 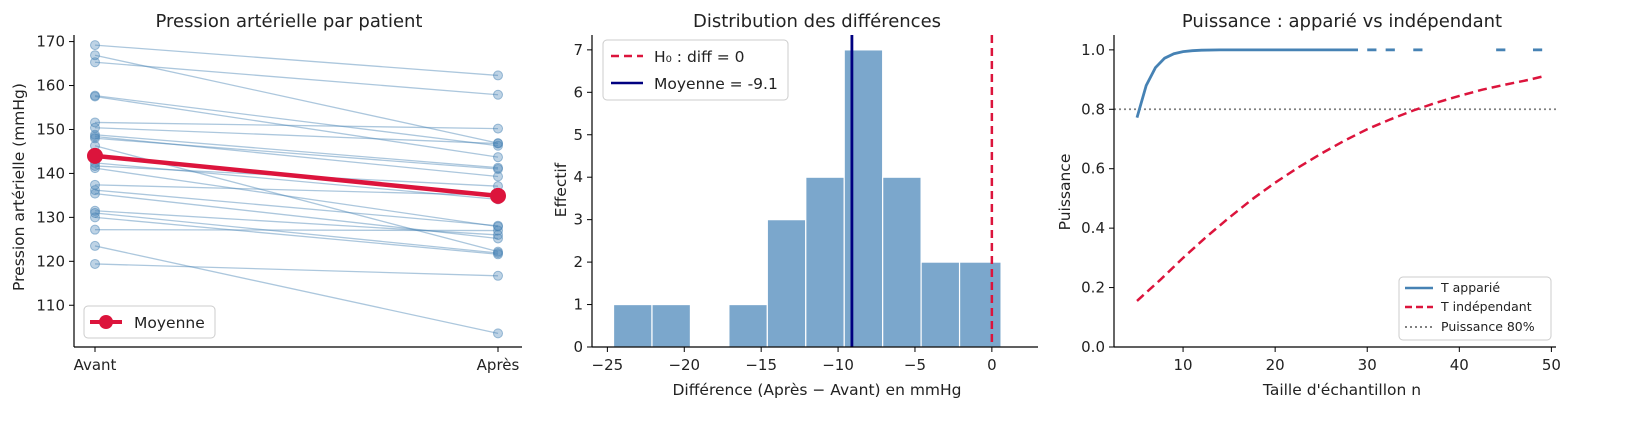 What do you see at coordinates (1459, 365) in the screenshot?
I see `x-tick-label: 40` at bounding box center [1459, 365].